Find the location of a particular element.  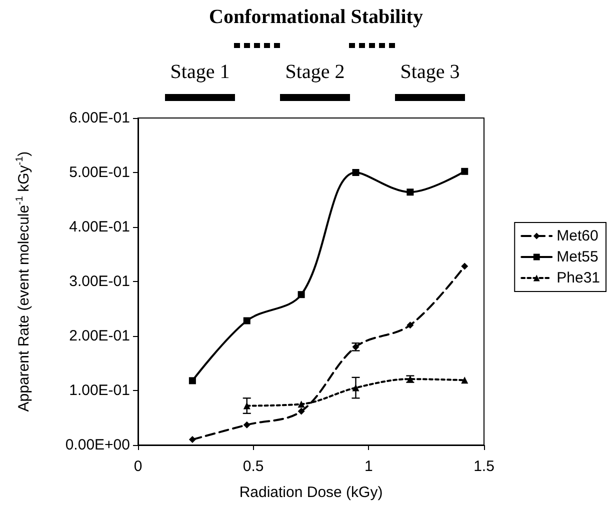

y-tick-label: 5.00E-01 is located at coordinates (99, 172).